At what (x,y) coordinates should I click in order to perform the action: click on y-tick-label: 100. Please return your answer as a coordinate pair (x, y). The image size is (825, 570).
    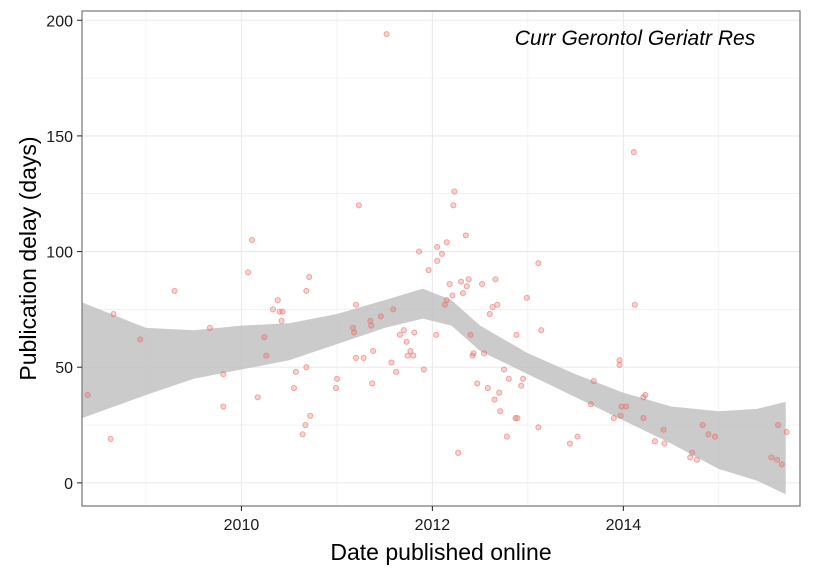
    Looking at the image, I should click on (59, 253).